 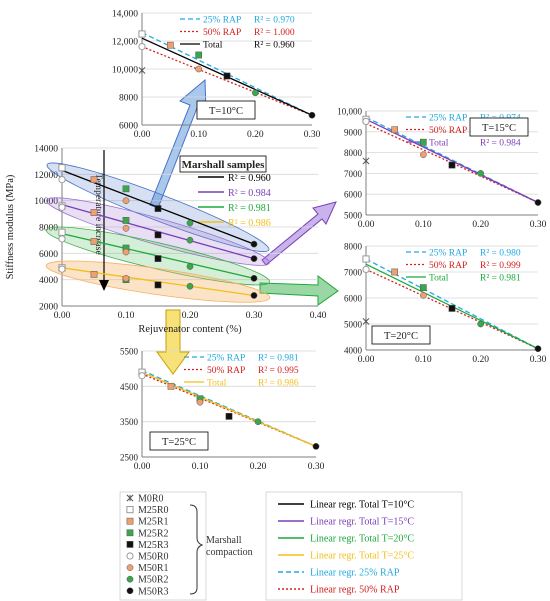 I want to click on legend-r2: R² = 0.986, so click(x=278, y=384).